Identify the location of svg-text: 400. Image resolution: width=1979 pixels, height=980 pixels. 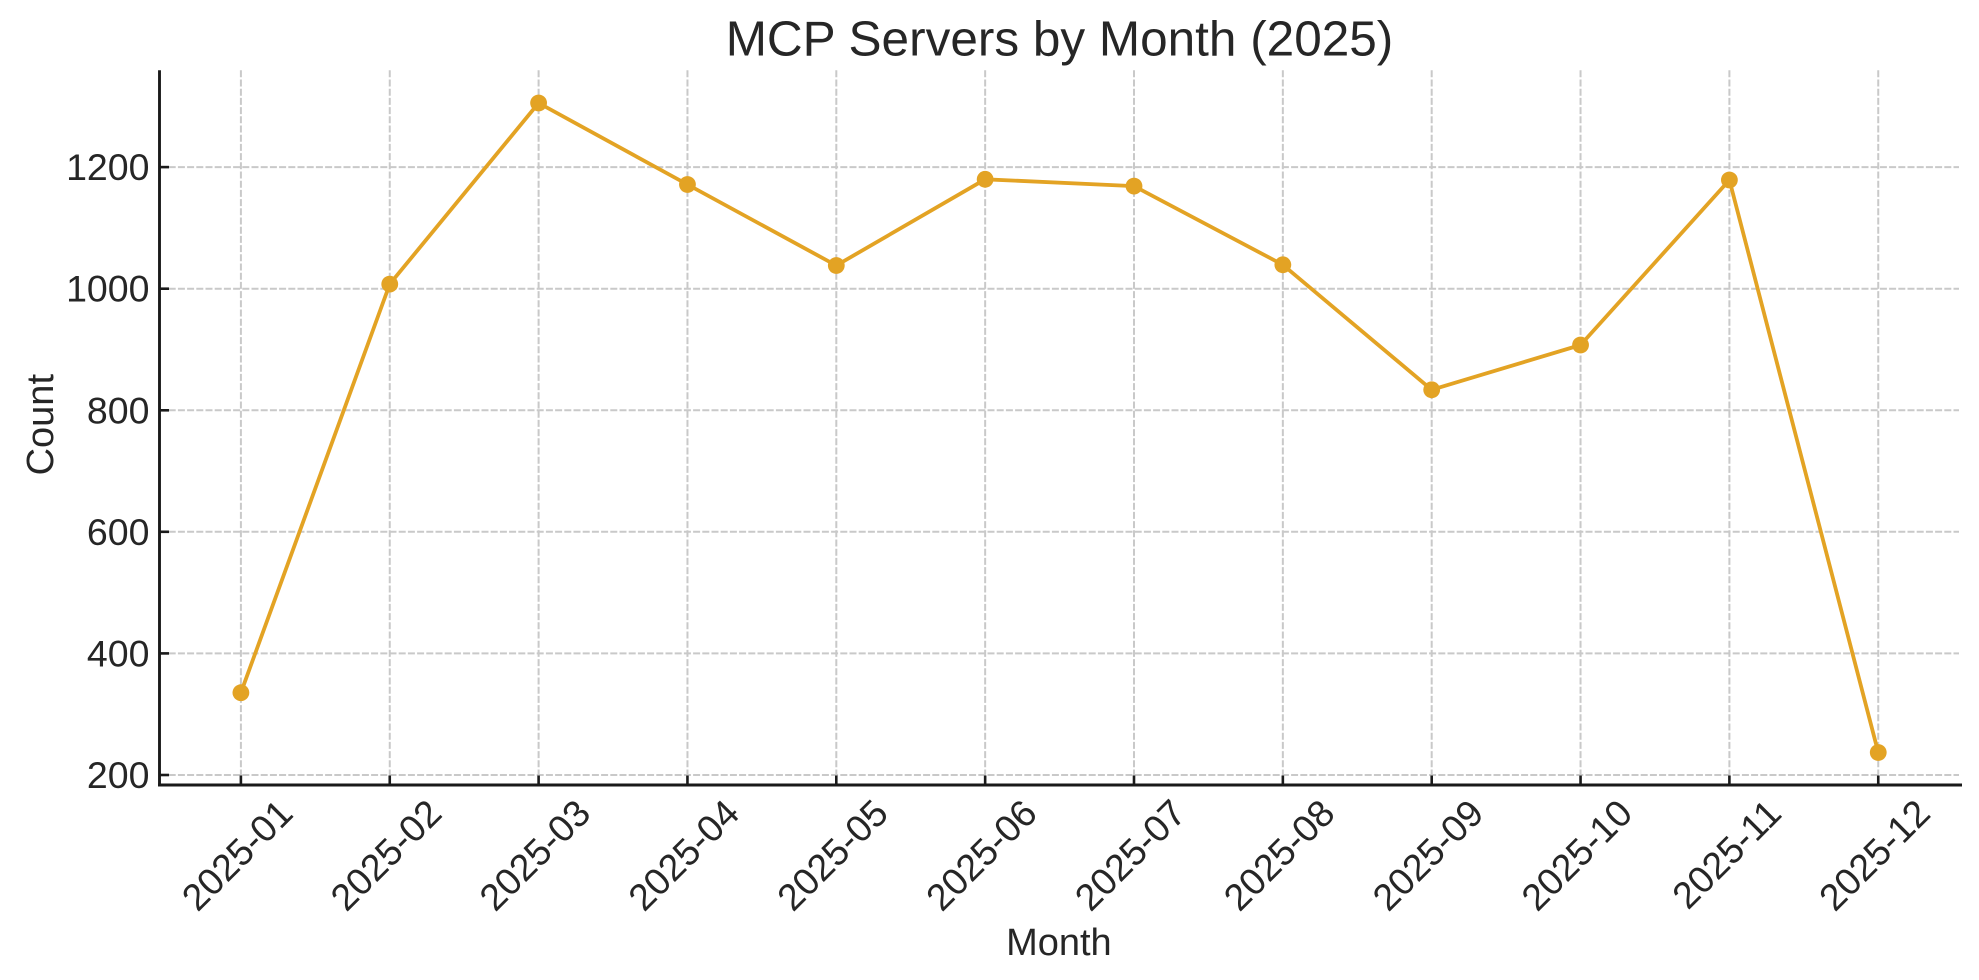
(118, 653).